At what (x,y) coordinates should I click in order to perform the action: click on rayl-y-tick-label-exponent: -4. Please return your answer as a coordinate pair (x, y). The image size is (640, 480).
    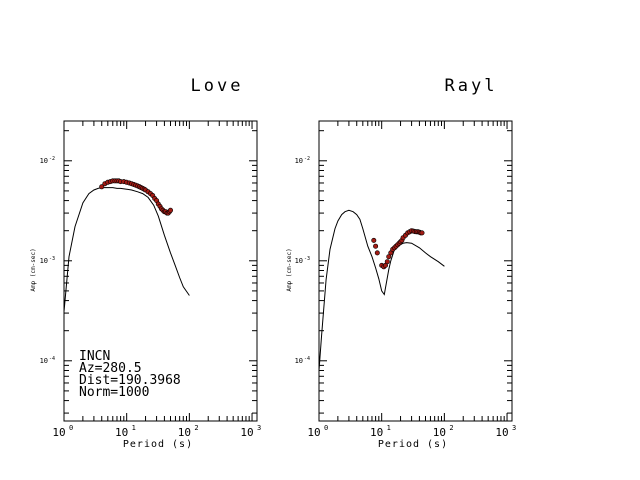
    Looking at the image, I should click on (307, 359).